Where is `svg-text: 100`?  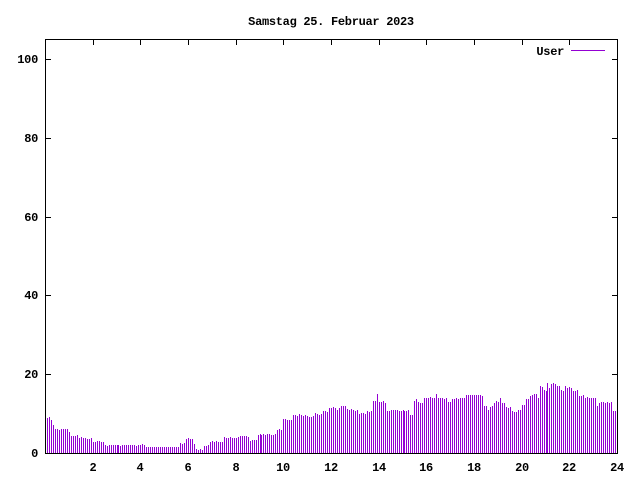 svg-text: 100 is located at coordinates (27, 60).